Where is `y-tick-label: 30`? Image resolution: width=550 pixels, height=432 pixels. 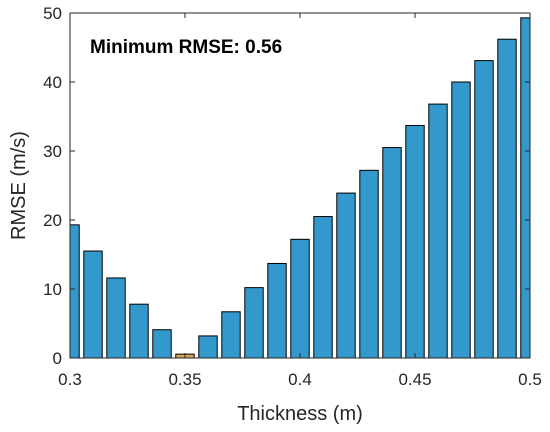
y-tick-label: 30 is located at coordinates (52, 151).